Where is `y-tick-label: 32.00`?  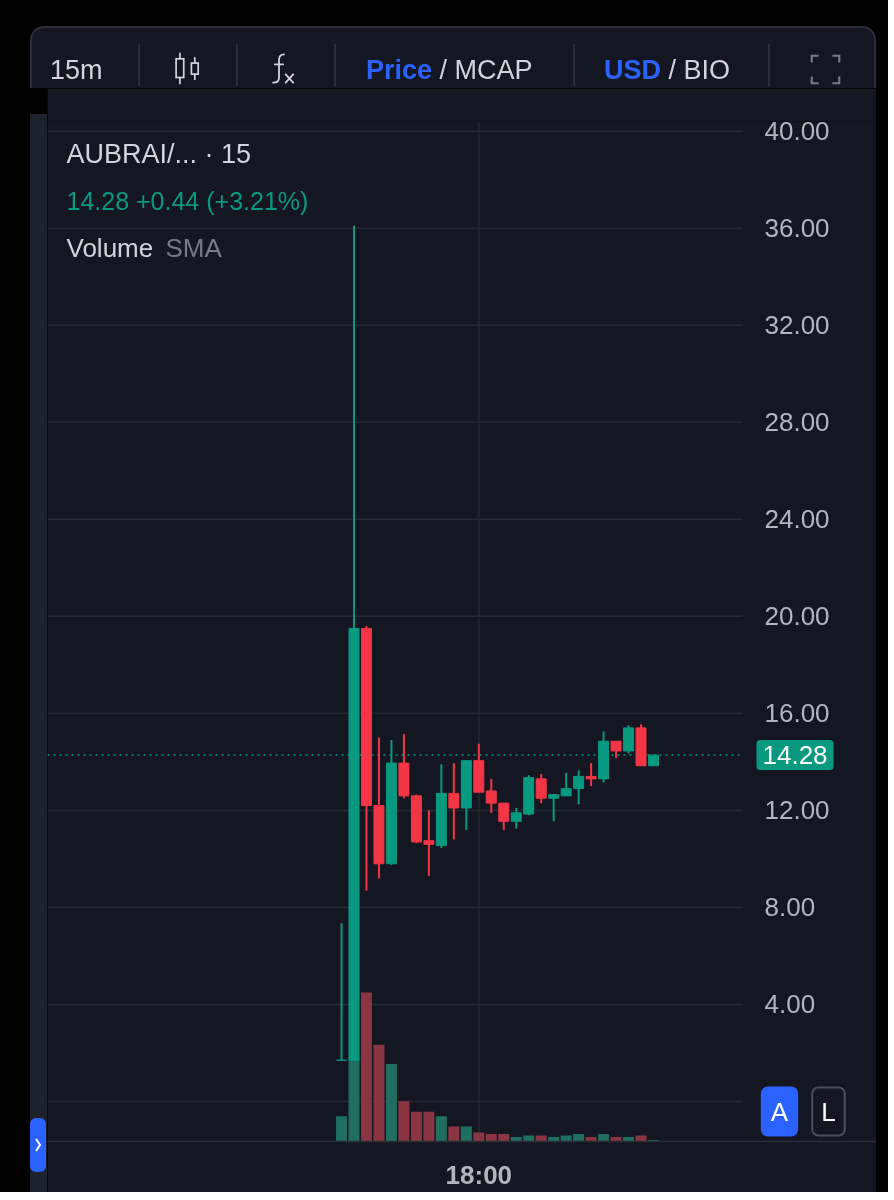
y-tick-label: 32.00 is located at coordinates (797, 325).